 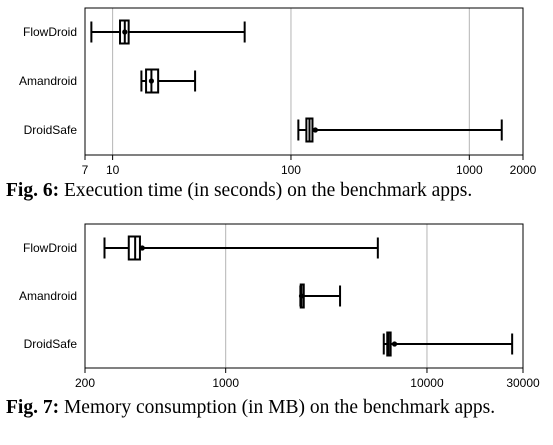 I want to click on caption-number: Fig. 6, so click(x=29, y=190).